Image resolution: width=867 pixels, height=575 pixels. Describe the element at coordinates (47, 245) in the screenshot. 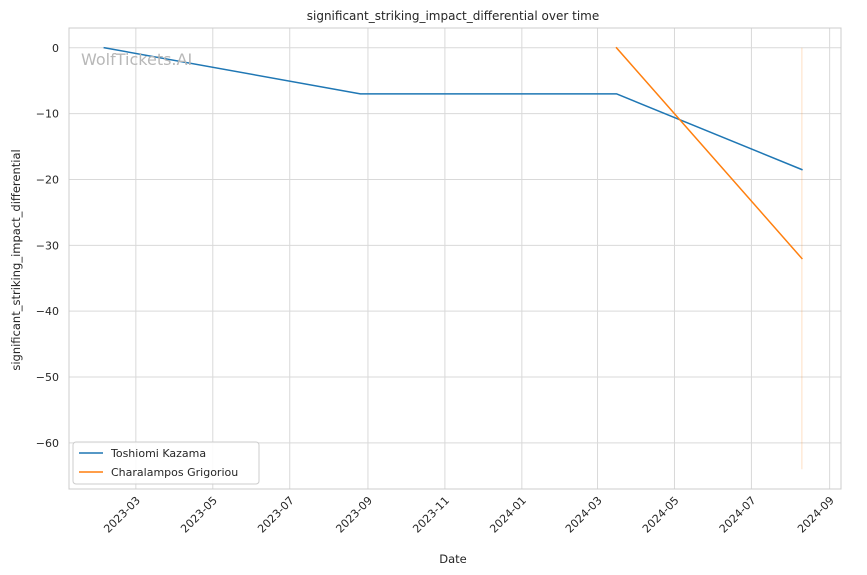

I see `y-tick-label: −30` at that location.